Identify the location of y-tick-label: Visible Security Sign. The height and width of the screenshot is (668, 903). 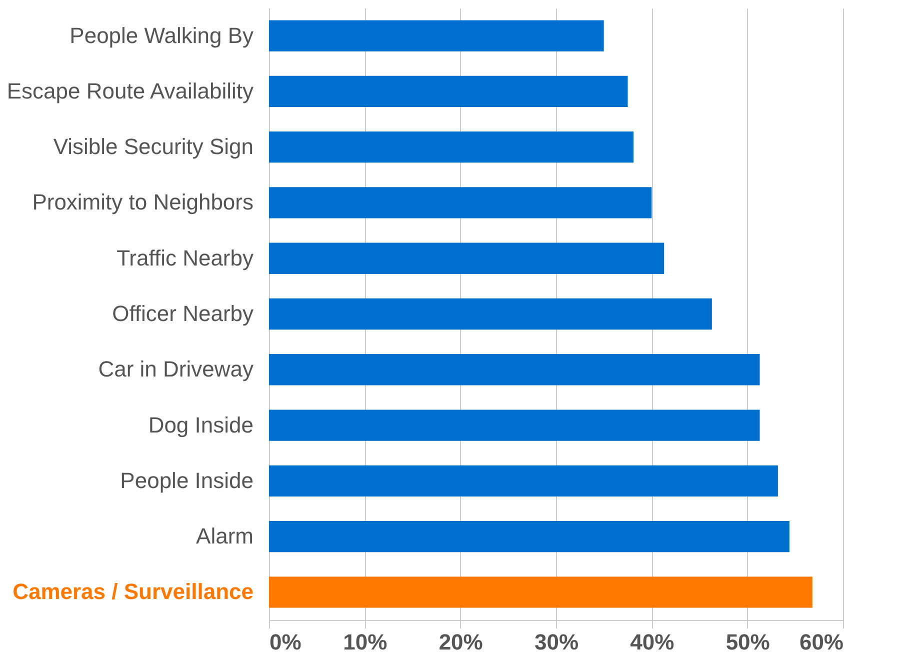
(153, 147).